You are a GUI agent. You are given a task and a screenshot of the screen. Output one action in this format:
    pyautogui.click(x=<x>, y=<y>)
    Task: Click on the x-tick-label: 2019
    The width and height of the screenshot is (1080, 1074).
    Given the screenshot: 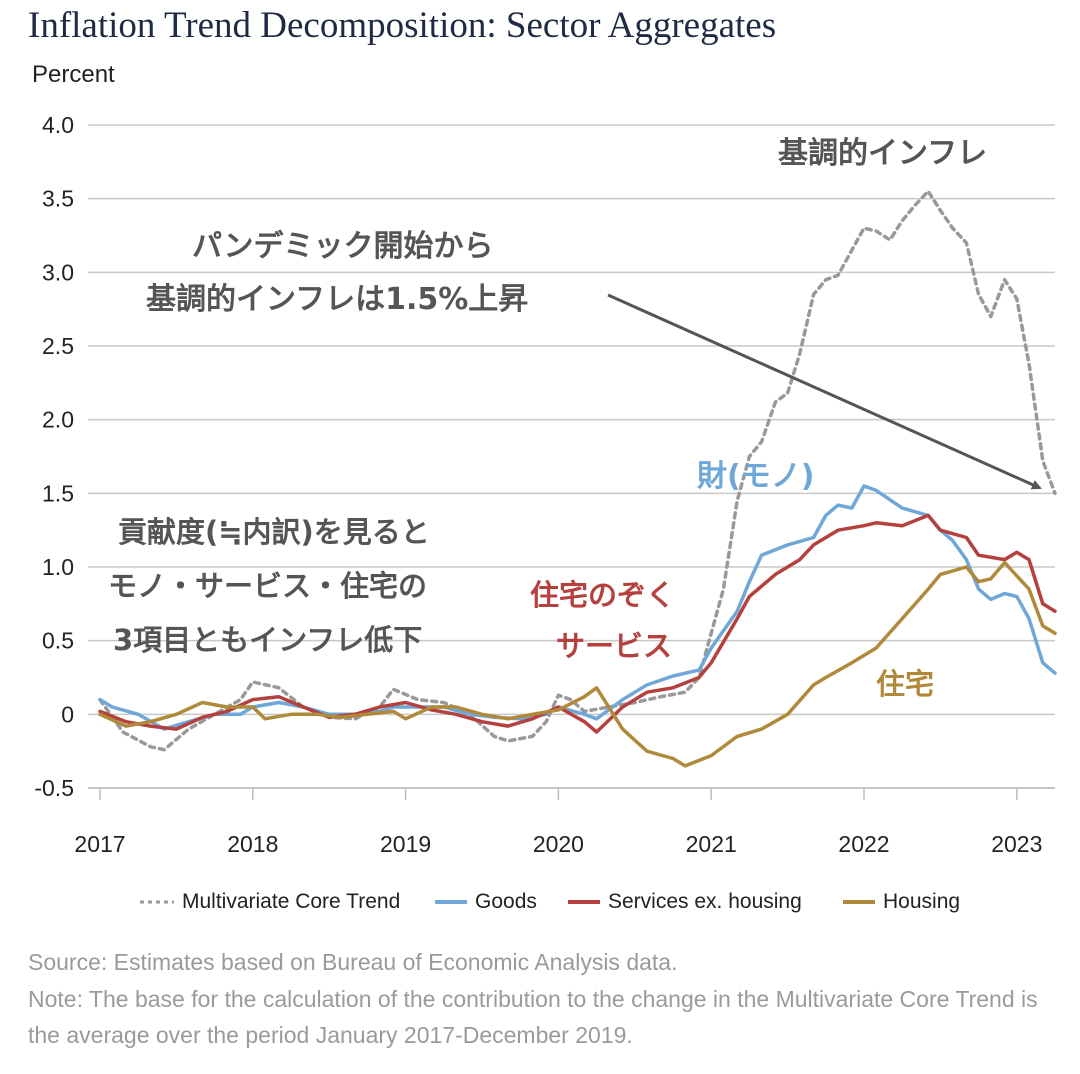 What is the action you would take?
    pyautogui.click(x=405, y=844)
    